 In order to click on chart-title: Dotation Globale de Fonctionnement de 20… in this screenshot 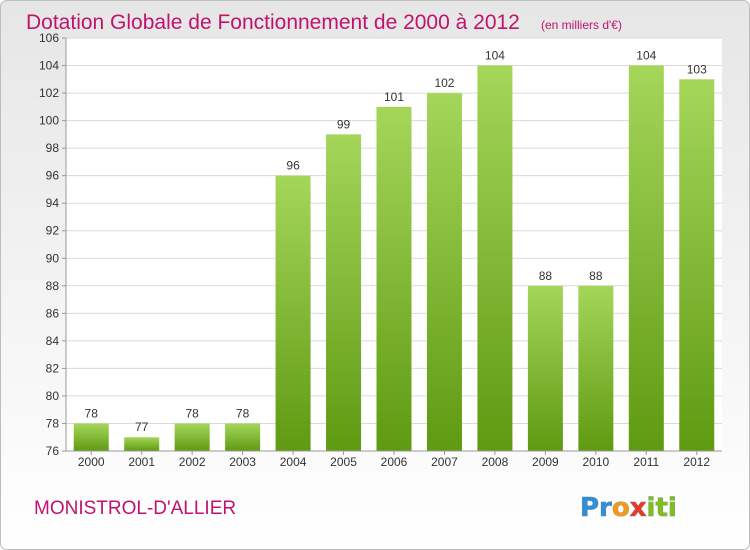, I will do `click(273, 22)`.